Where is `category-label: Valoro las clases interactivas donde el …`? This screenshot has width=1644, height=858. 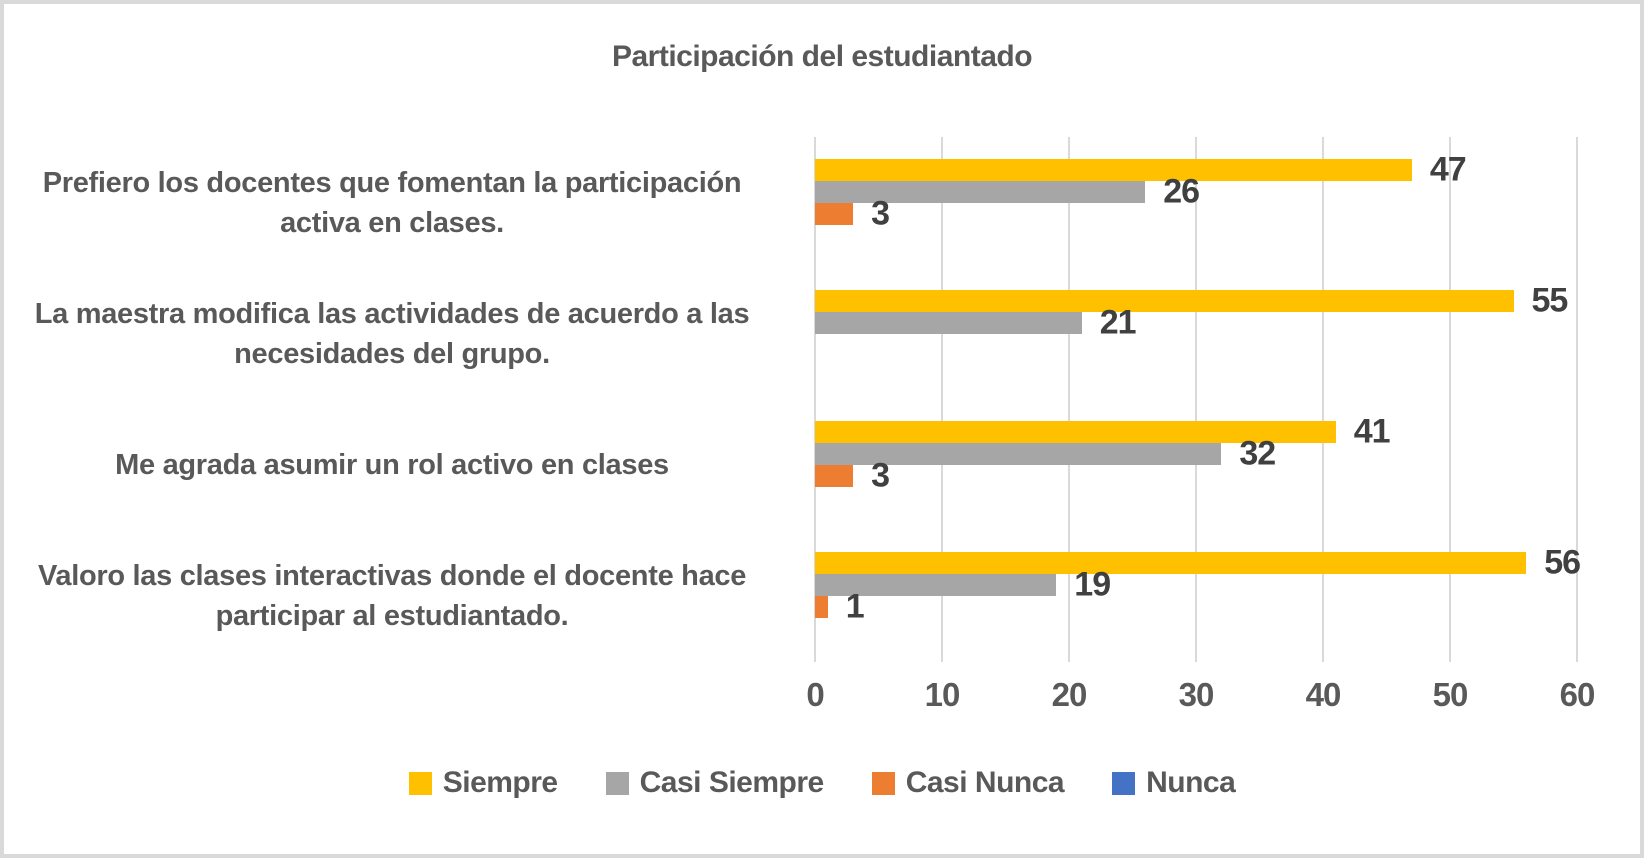 category-label: Valoro las clases interactivas donde el … is located at coordinates (392, 596).